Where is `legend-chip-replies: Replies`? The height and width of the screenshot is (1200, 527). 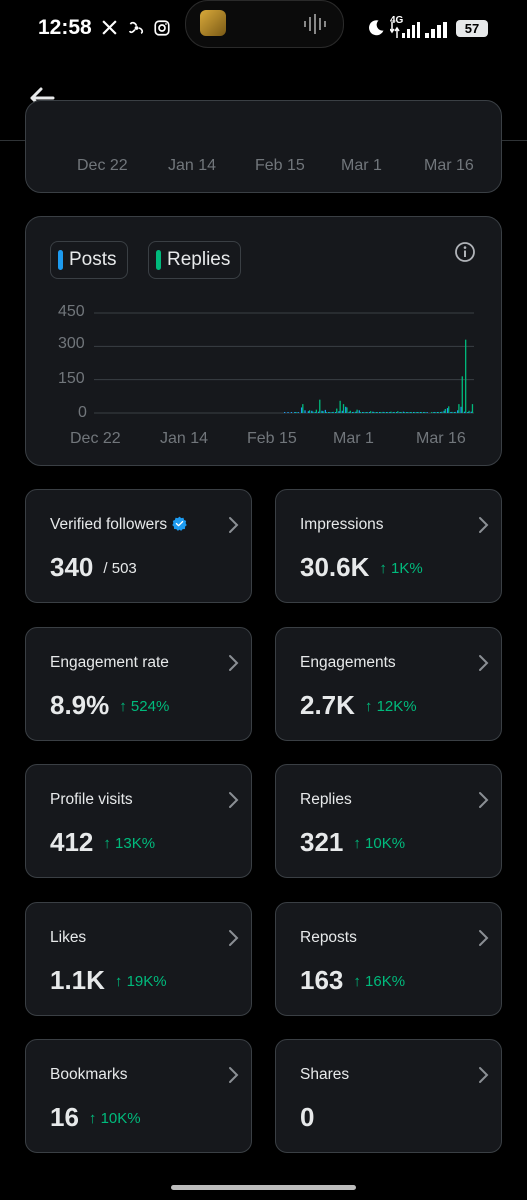 legend-chip-replies: Replies is located at coordinates (195, 260).